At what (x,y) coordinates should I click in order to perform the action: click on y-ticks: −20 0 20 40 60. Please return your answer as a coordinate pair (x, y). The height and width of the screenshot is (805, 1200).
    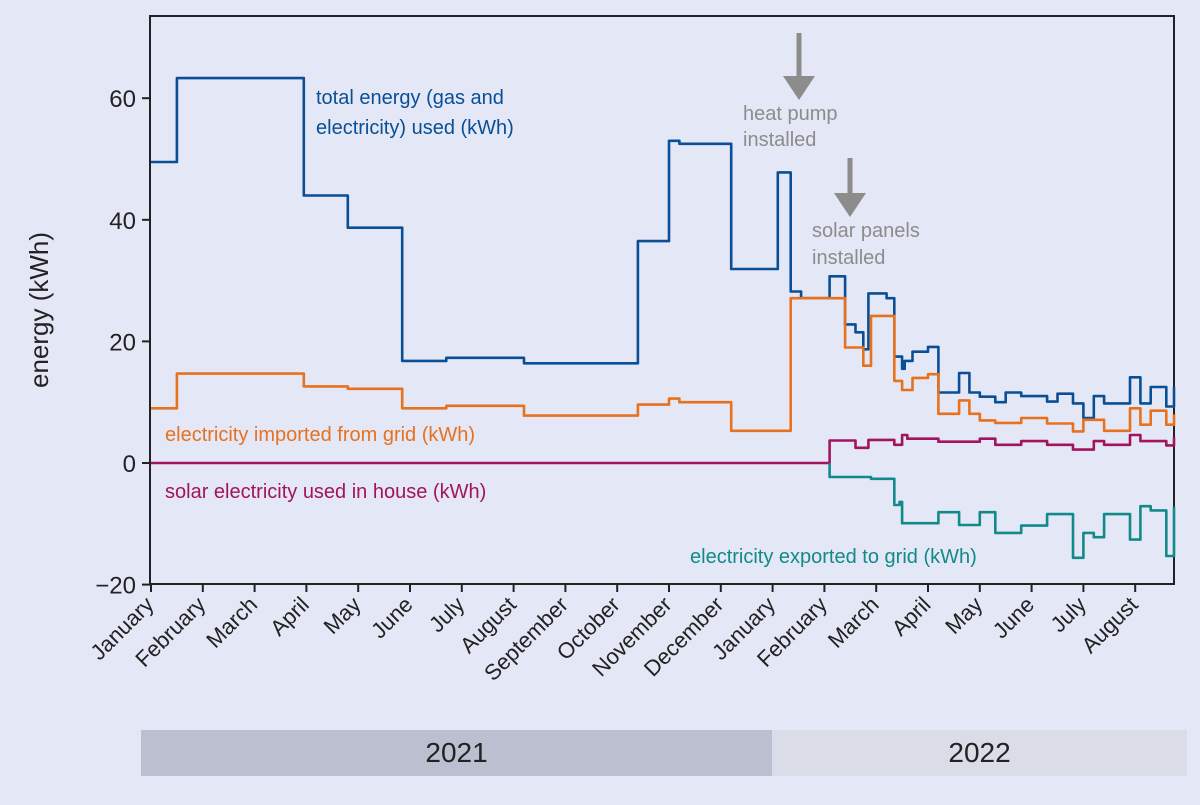
    Looking at the image, I should click on (122, 343).